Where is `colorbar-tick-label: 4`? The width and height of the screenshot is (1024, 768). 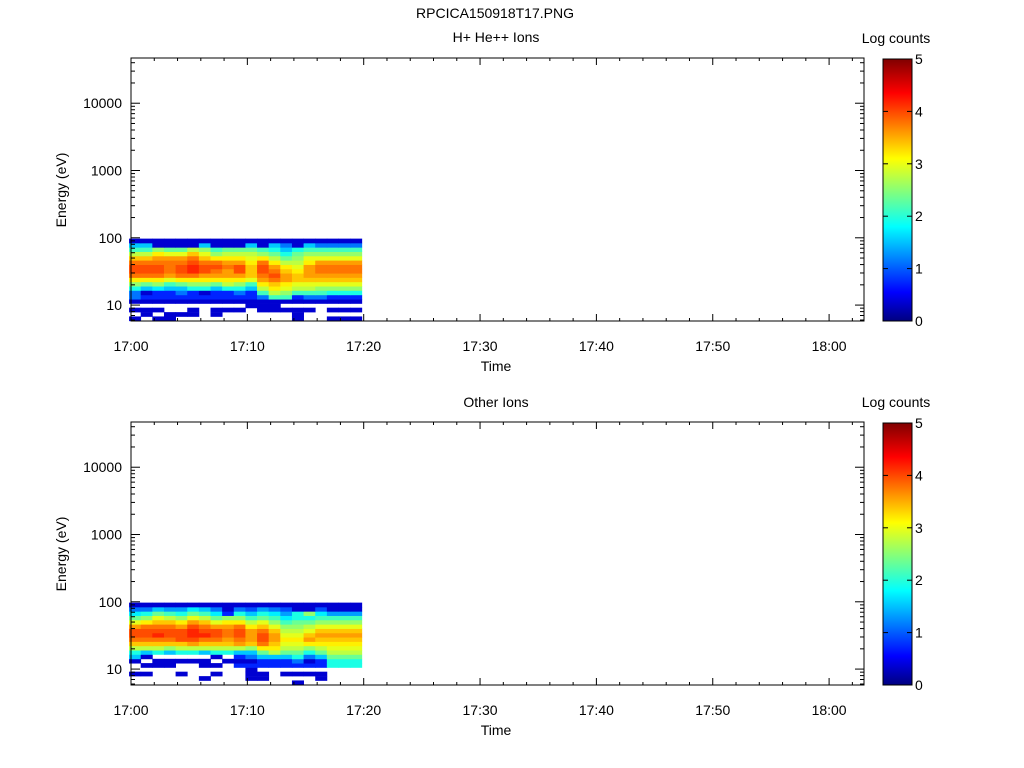 colorbar-tick-label: 4 is located at coordinates (919, 111).